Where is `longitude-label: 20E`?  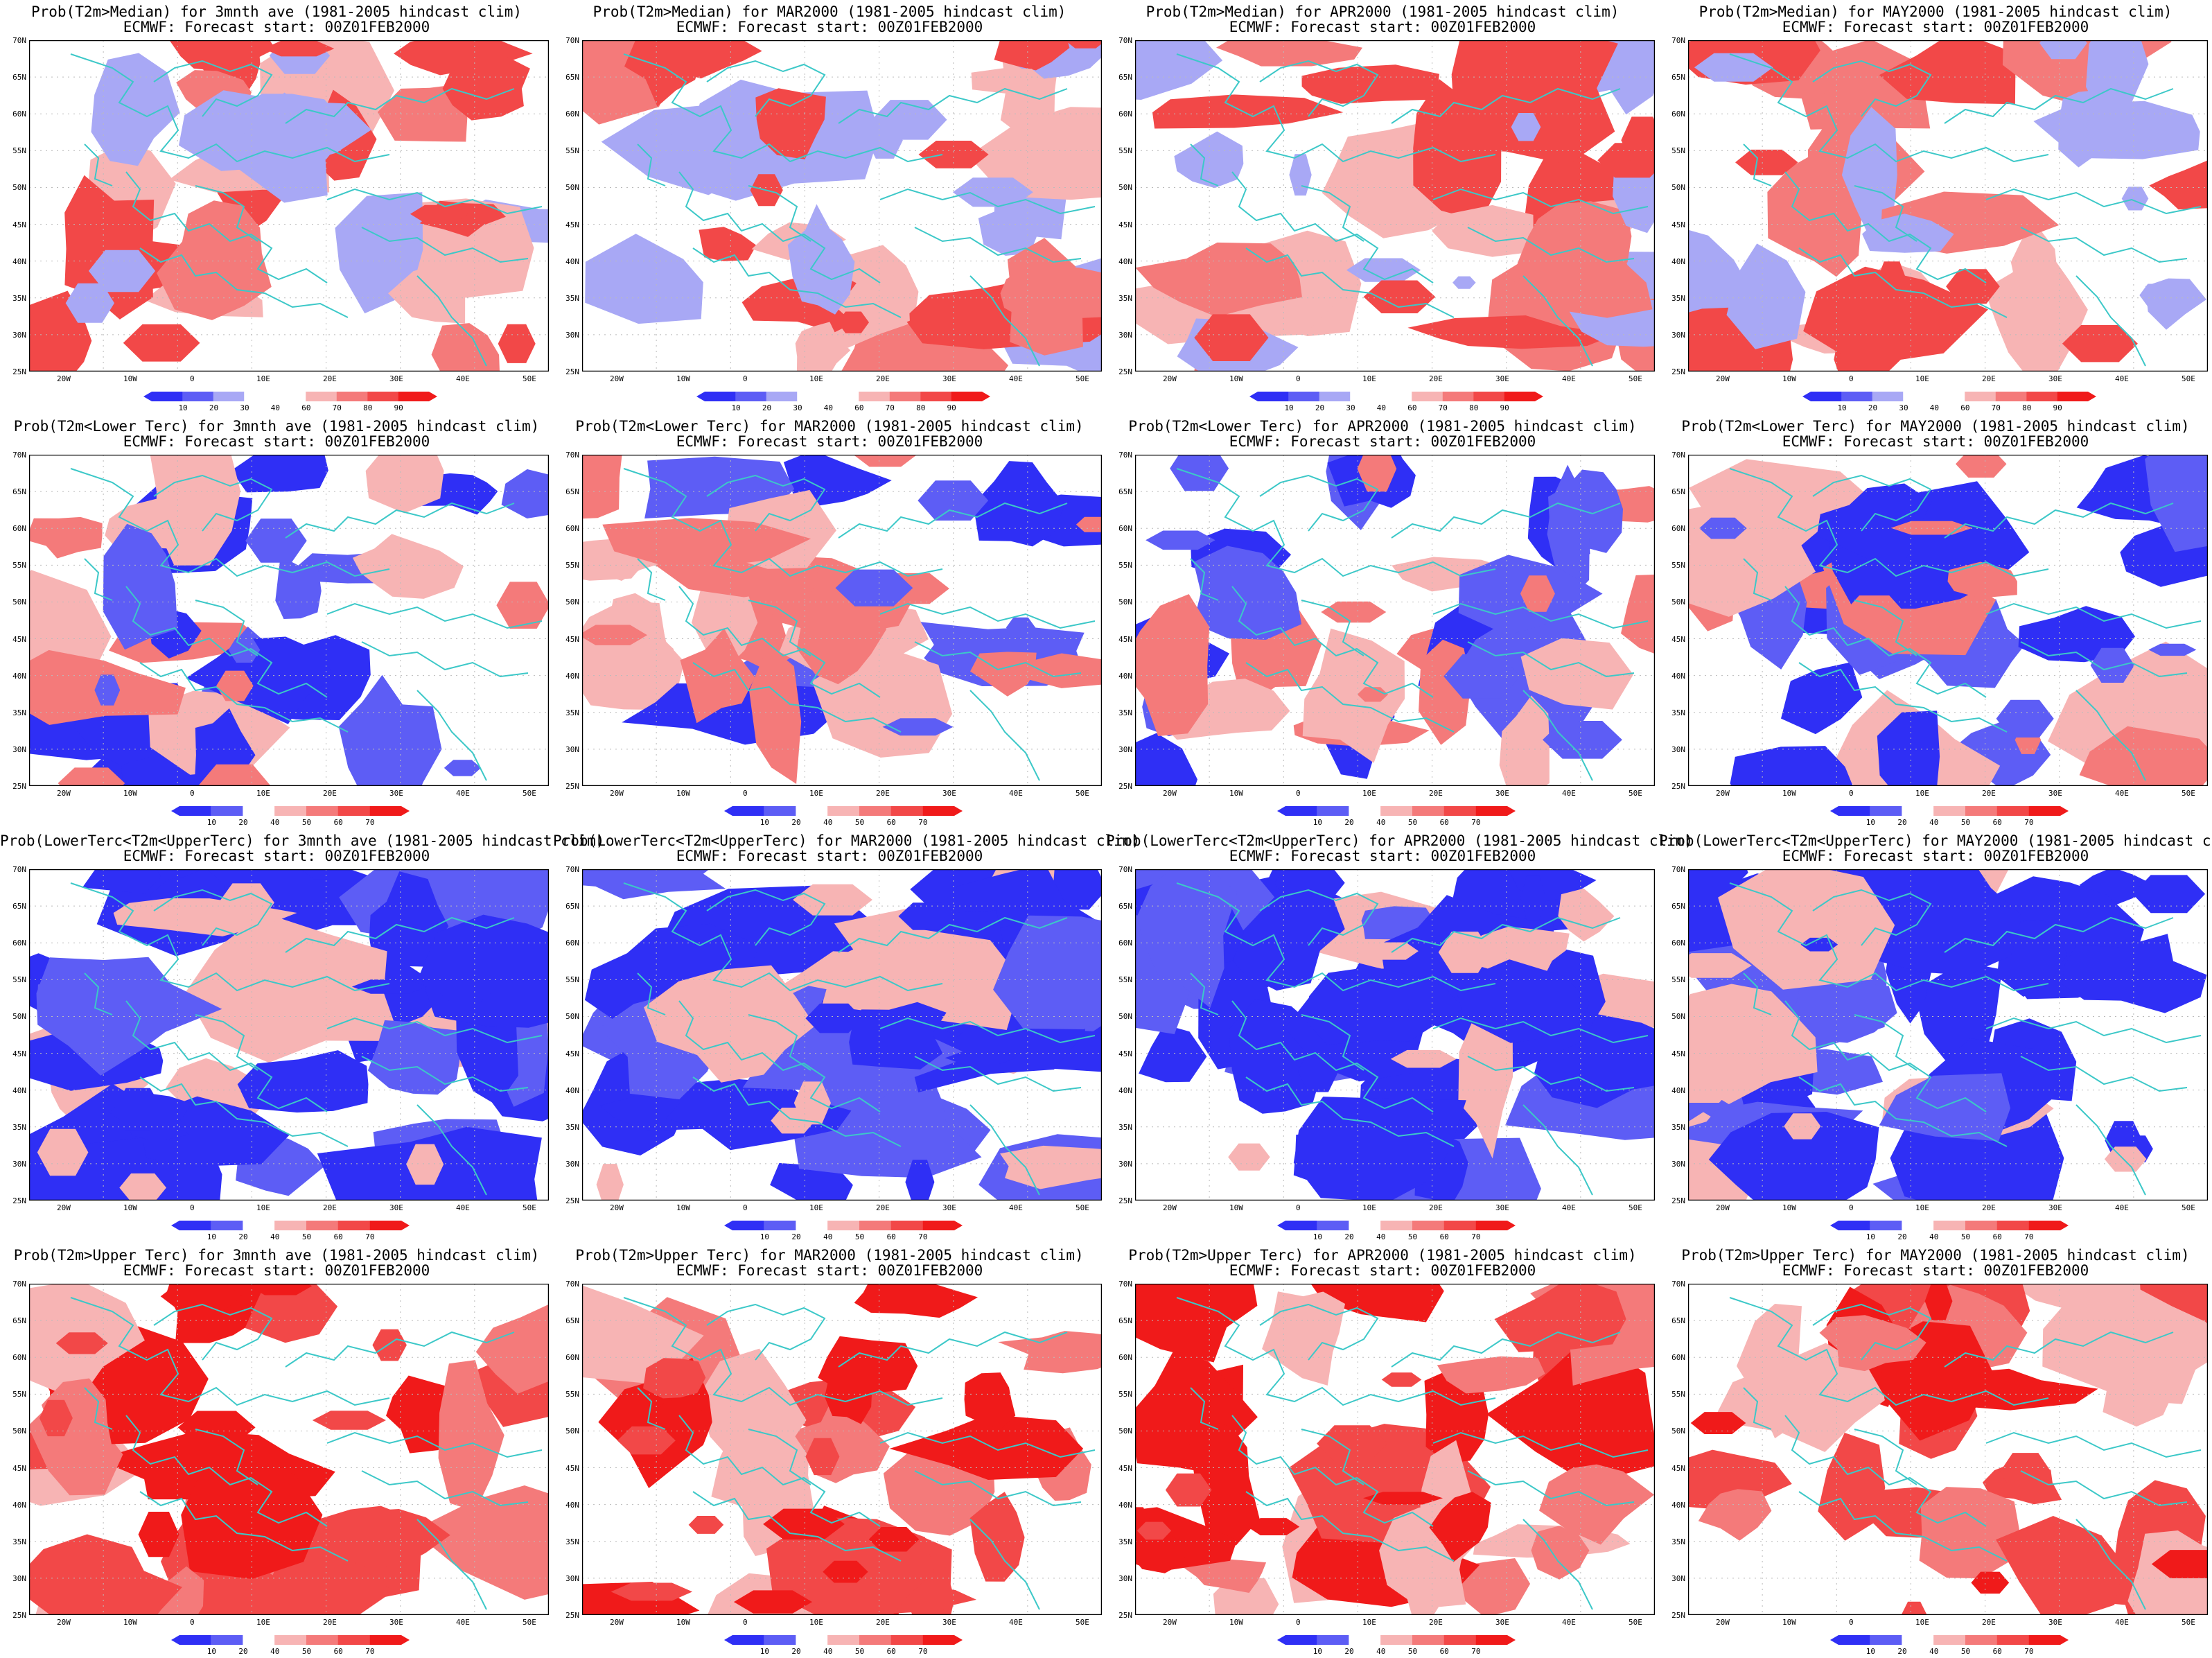
longitude-label: 20E is located at coordinates (883, 794).